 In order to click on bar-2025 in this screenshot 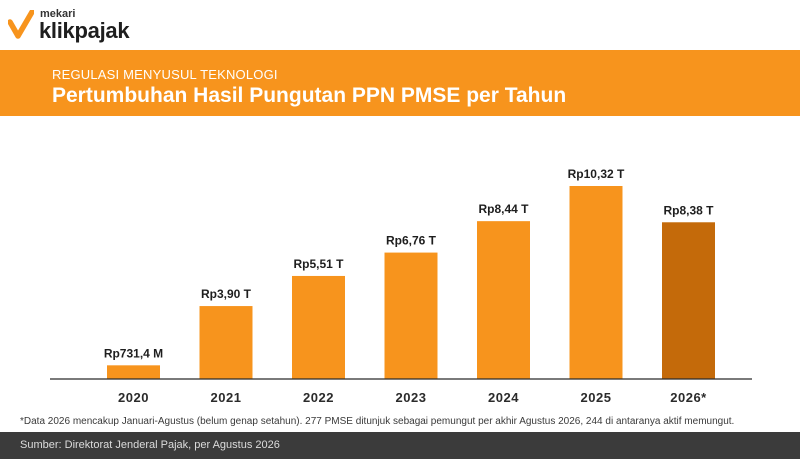, I will do `click(596, 282)`.